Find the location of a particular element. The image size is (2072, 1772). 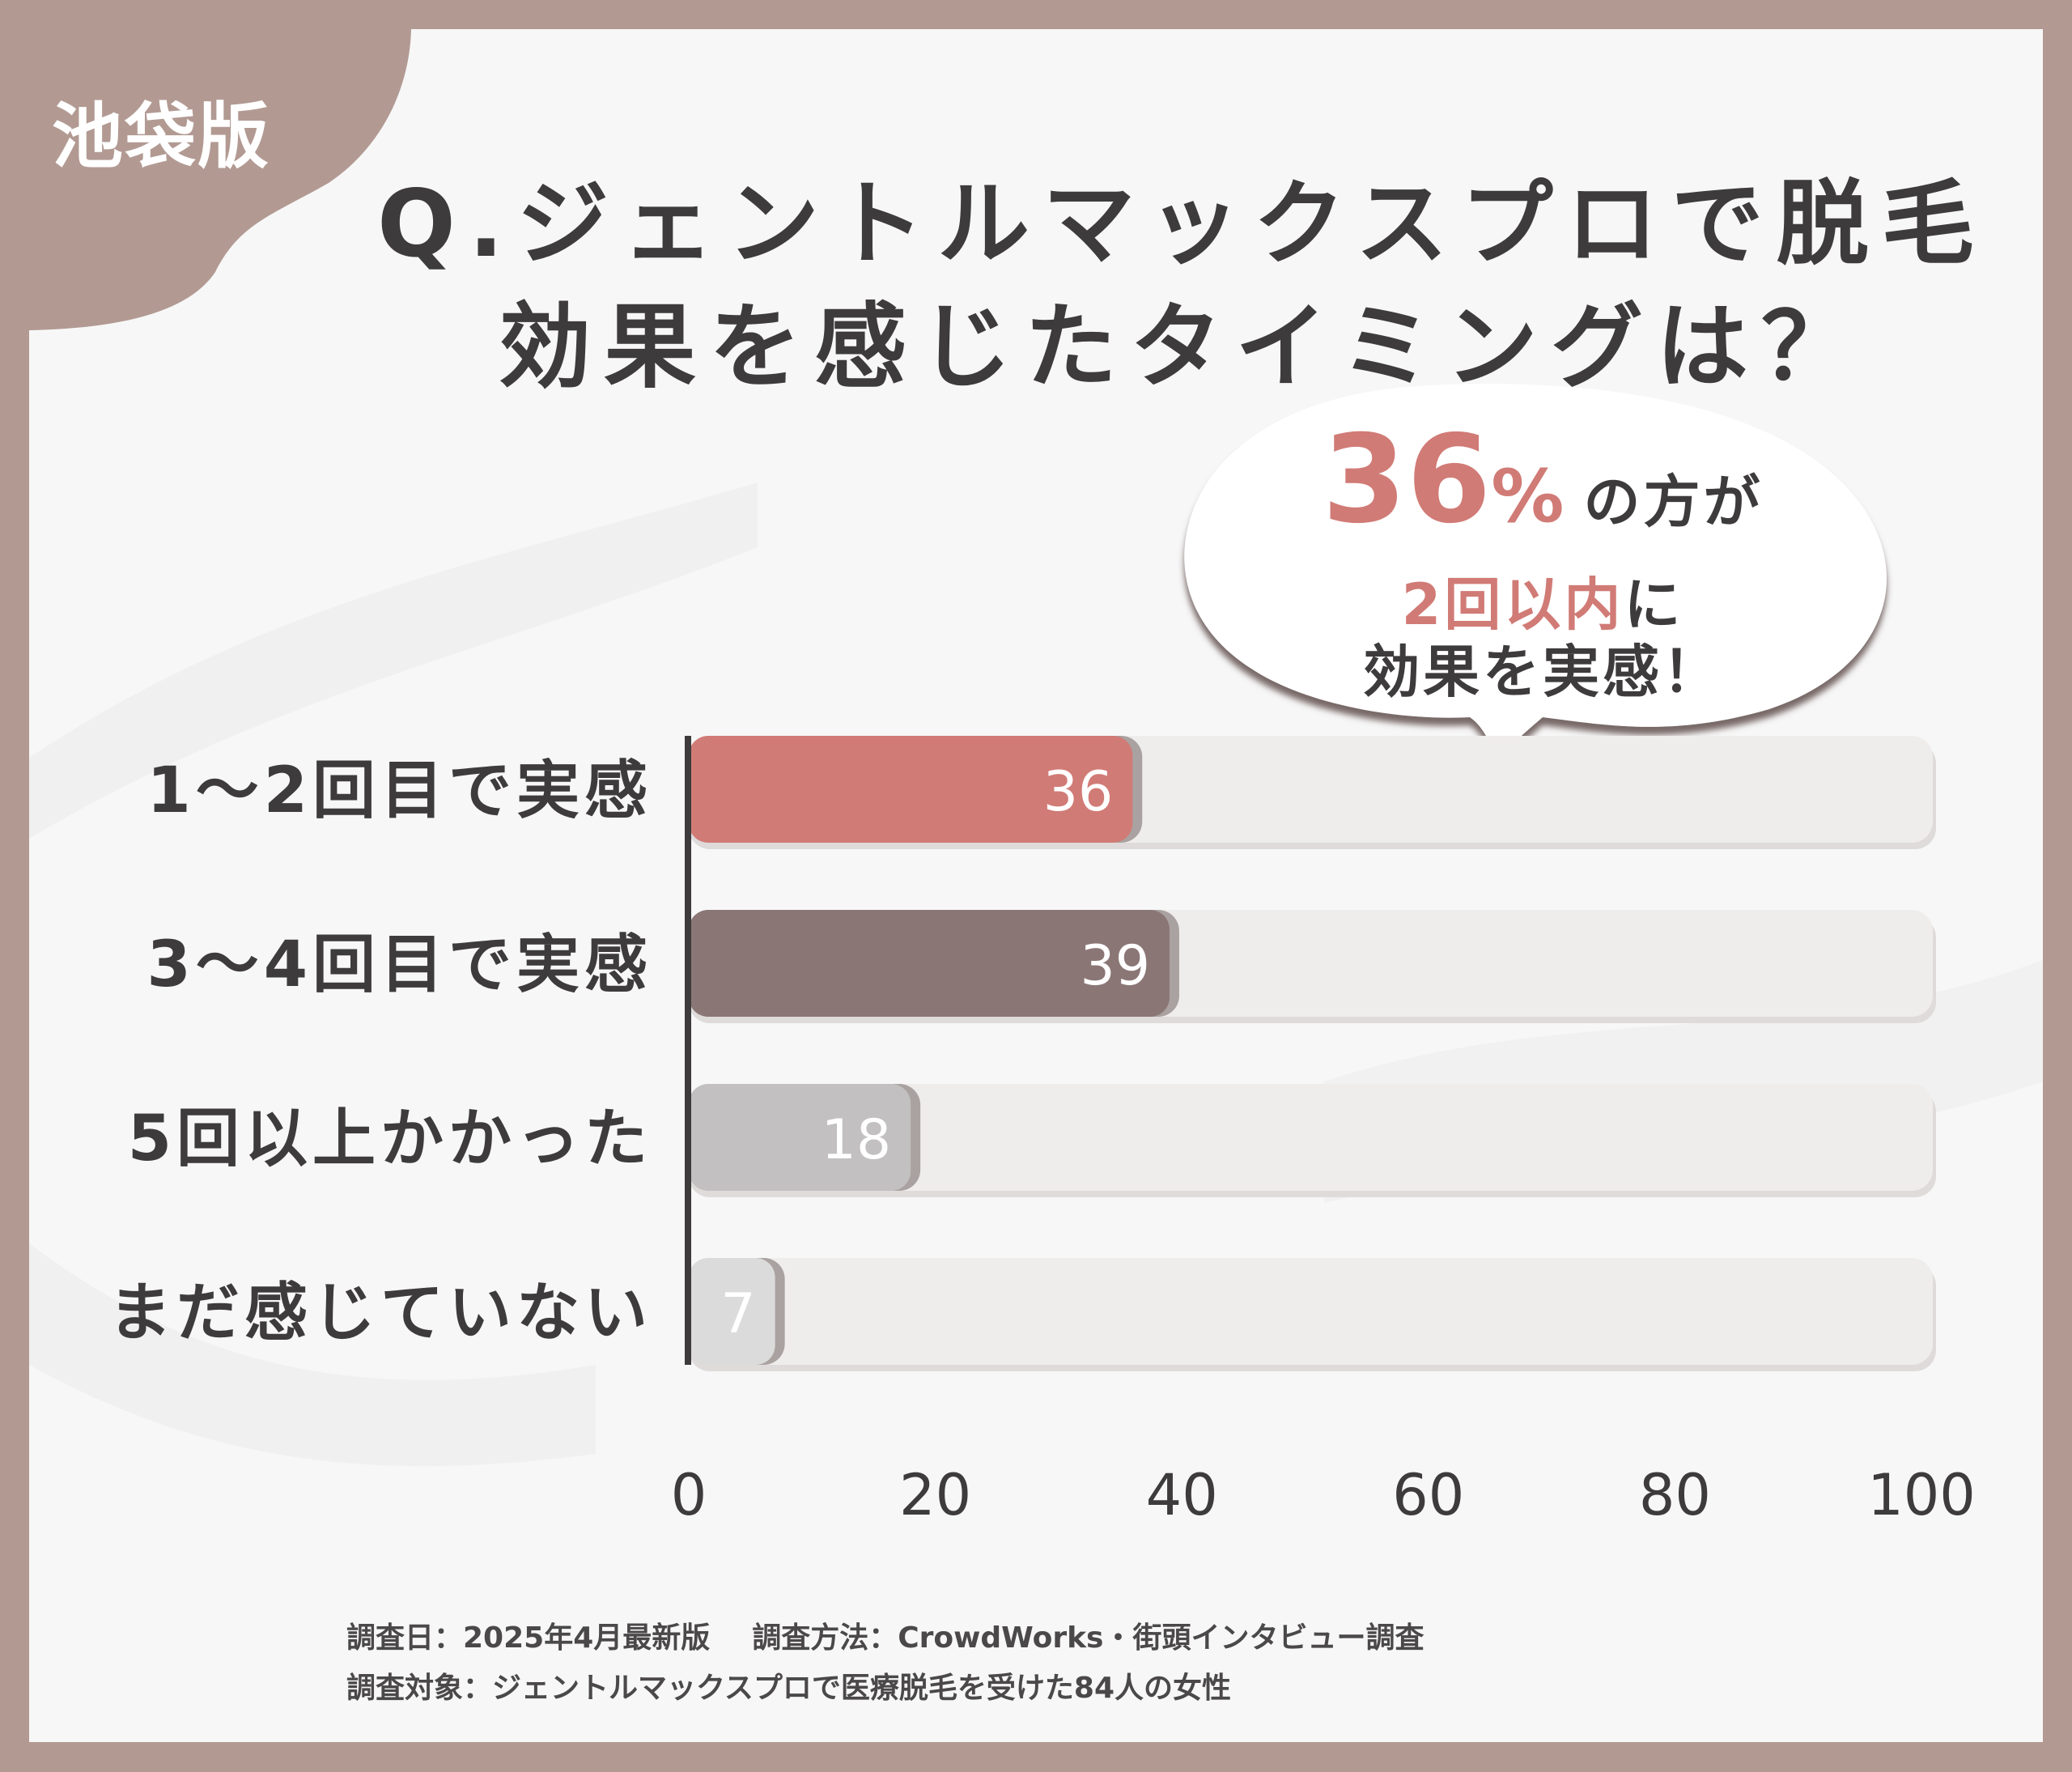

x-tick-label: 80 is located at coordinates (1675, 1495).